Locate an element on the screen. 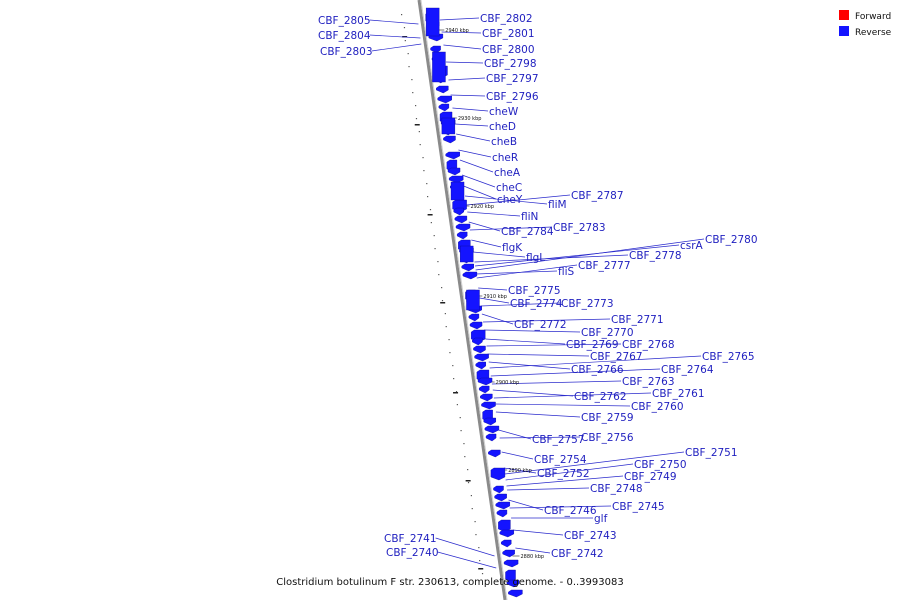 This screenshot has height=600, width=900. gene-label: cheB is located at coordinates (504, 142).